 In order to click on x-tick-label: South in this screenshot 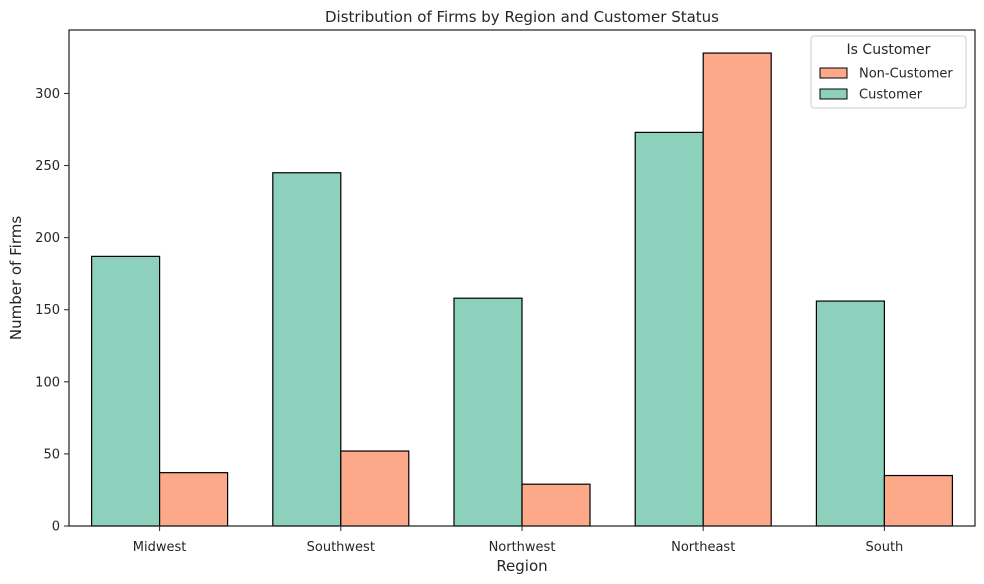, I will do `click(885, 547)`.